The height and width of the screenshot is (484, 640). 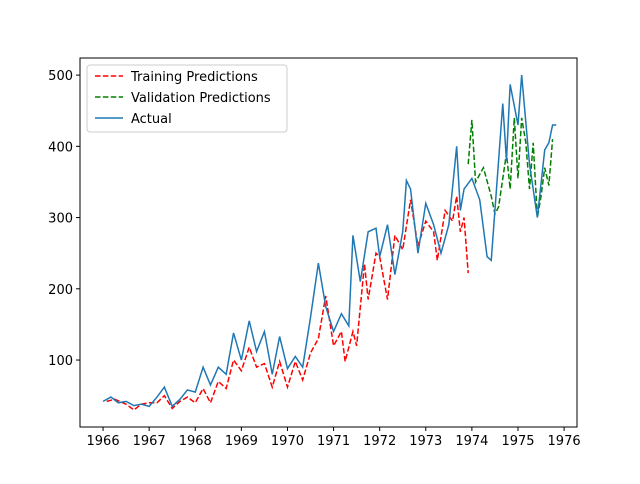 I want to click on y-tick-label: 400, so click(x=60, y=147).